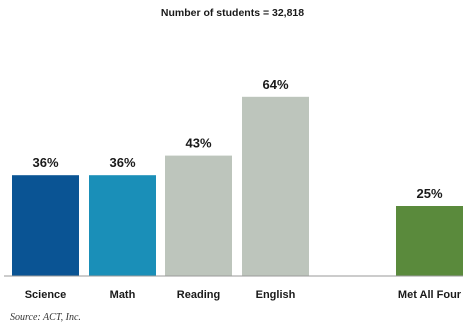  What do you see at coordinates (275, 186) in the screenshot?
I see `bar-english` at bounding box center [275, 186].